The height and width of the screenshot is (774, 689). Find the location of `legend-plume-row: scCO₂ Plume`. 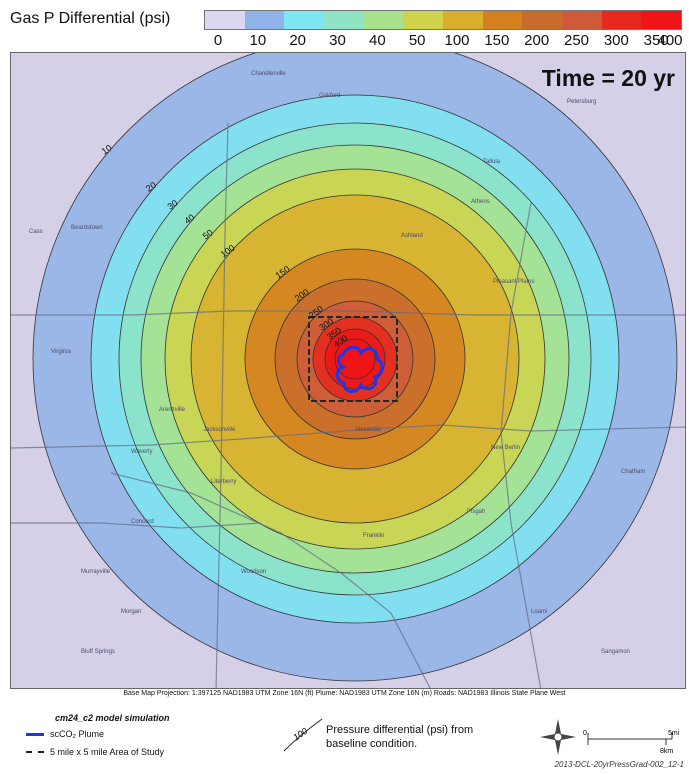

legend-plume-row: scCO₂ Plume is located at coordinates (65, 734).